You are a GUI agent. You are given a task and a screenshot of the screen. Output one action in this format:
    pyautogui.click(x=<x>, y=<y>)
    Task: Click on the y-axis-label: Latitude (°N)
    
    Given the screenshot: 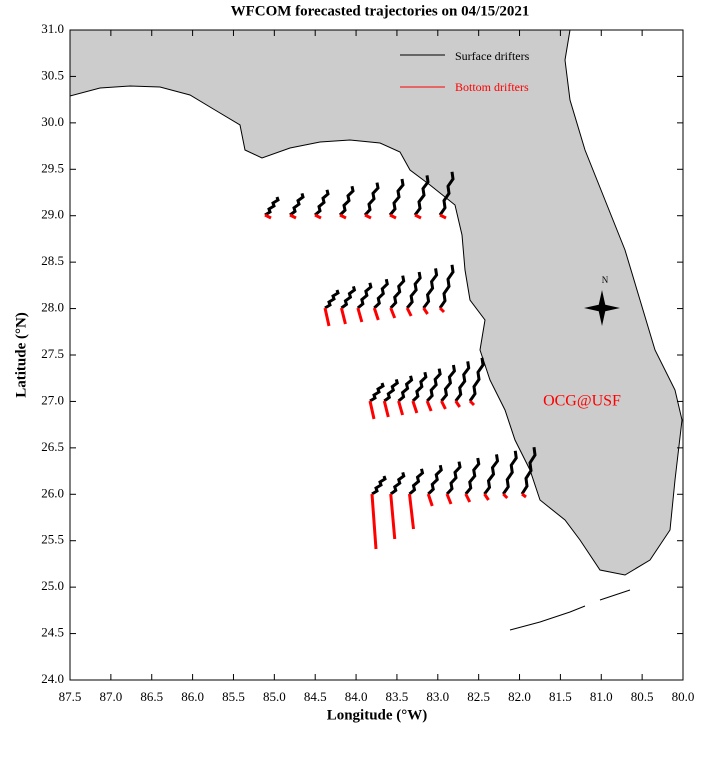 What is the action you would take?
    pyautogui.click(x=21, y=355)
    